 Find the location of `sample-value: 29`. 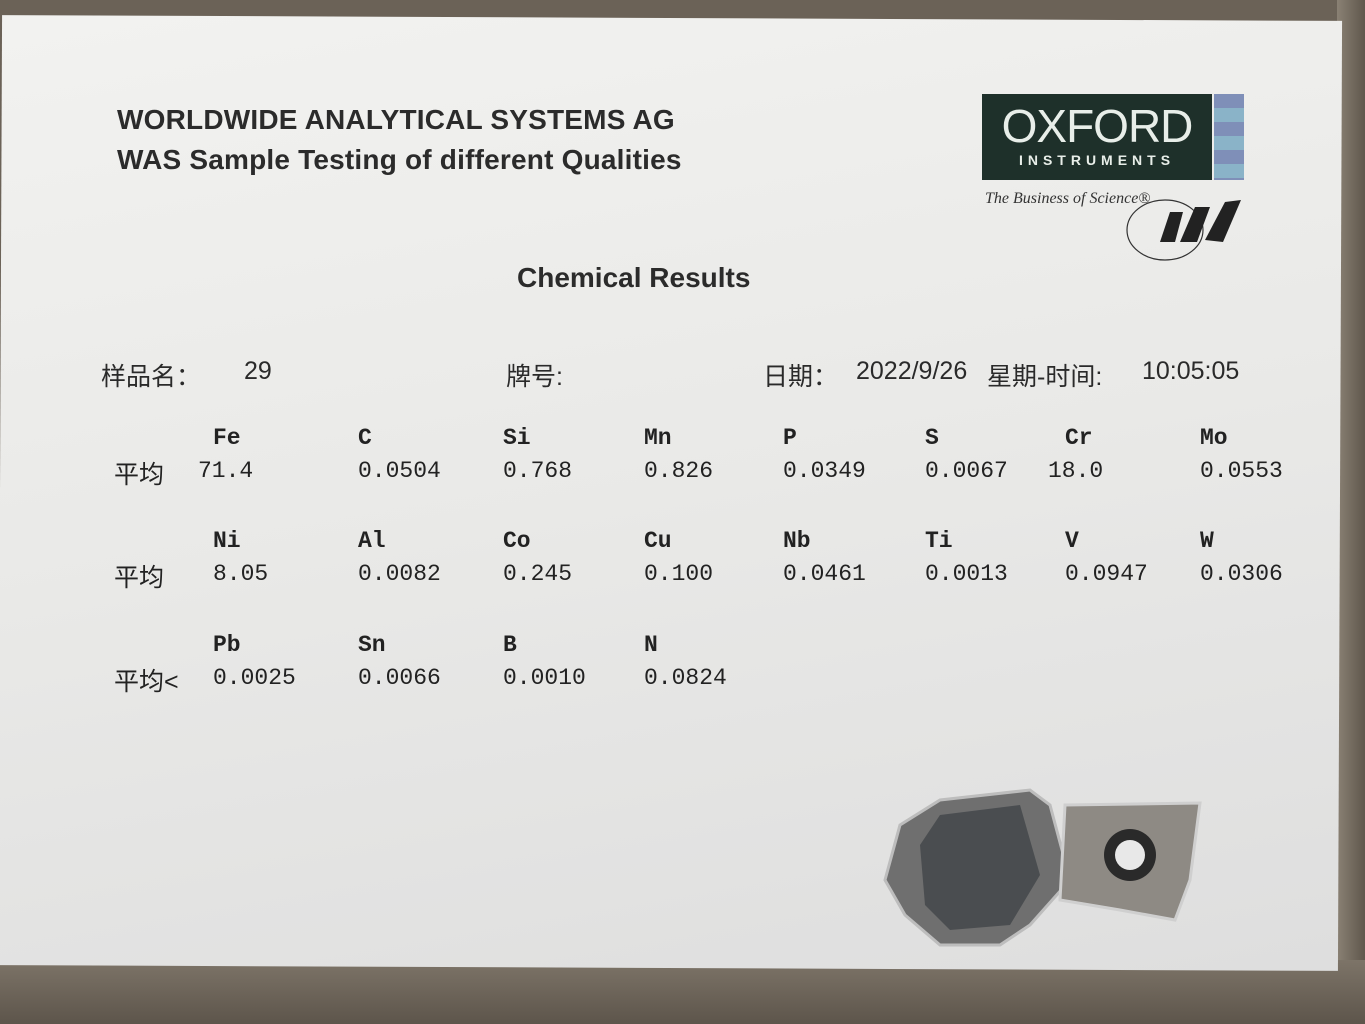

sample-value: 29 is located at coordinates (258, 371).